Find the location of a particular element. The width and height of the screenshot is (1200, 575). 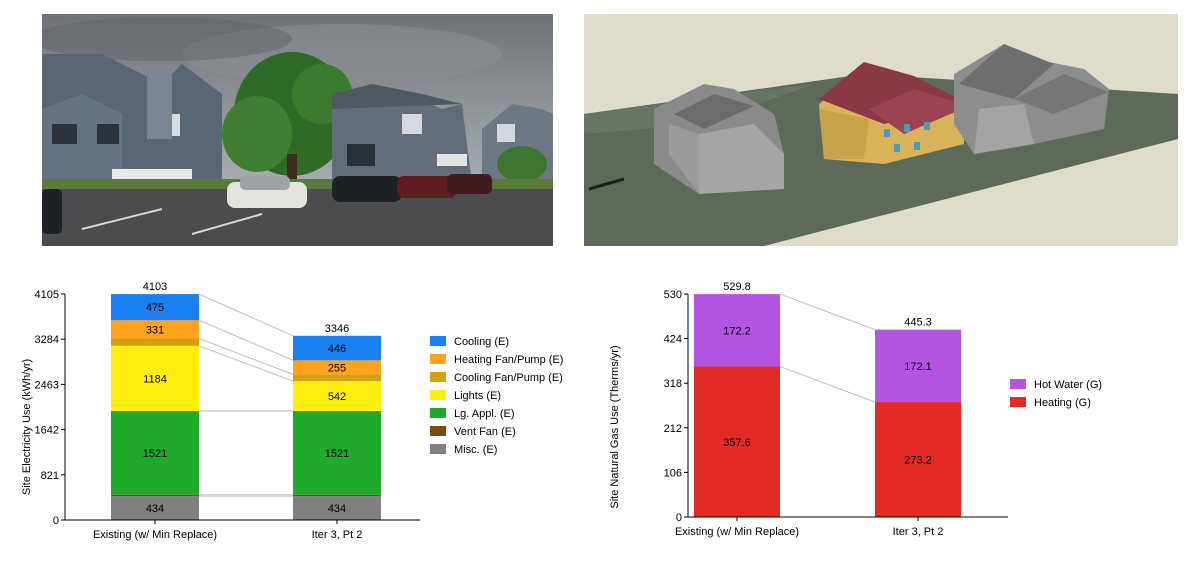

y-tick-label: 530 is located at coordinates (673, 295).